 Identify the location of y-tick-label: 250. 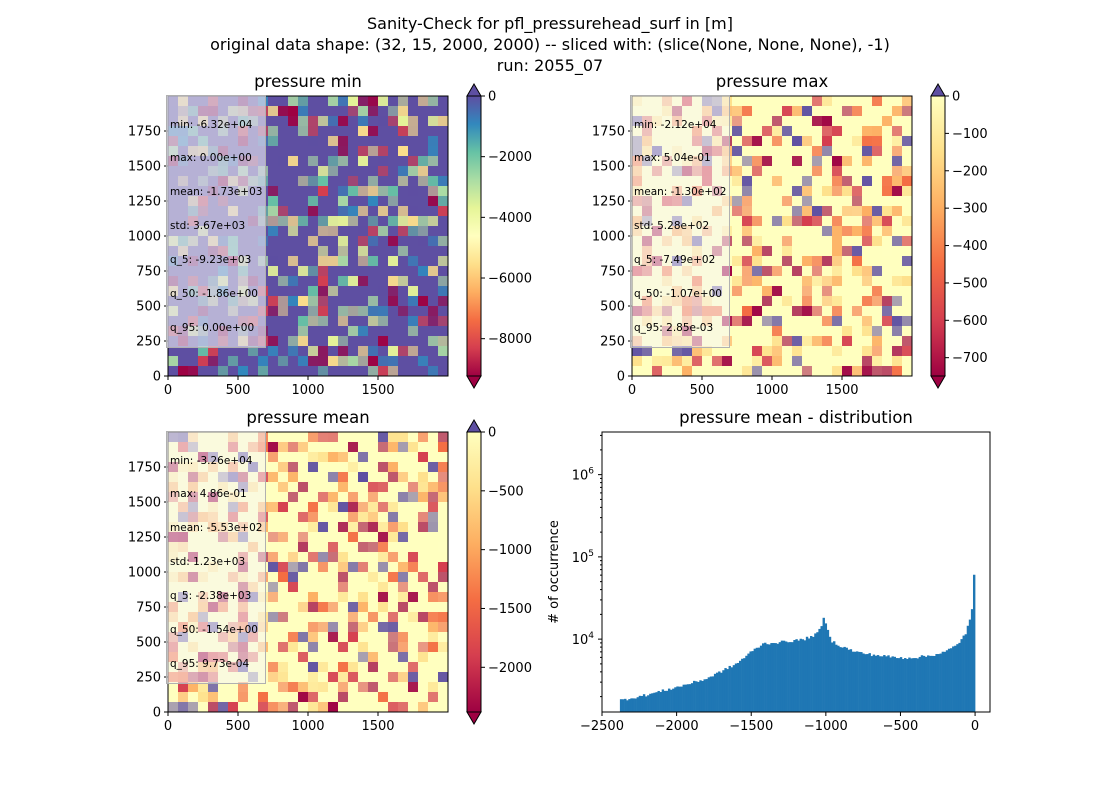
(148, 342).